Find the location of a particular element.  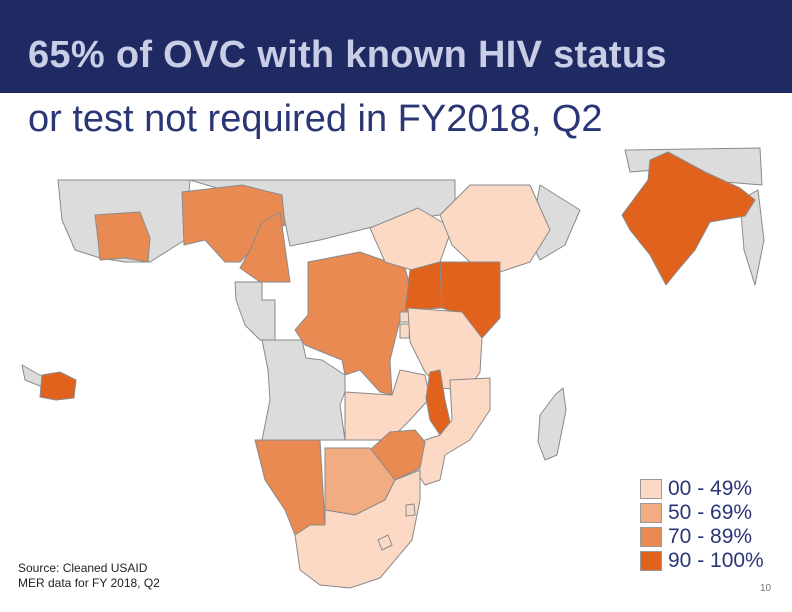

legend-item: 00 - 49% is located at coordinates (702, 488).